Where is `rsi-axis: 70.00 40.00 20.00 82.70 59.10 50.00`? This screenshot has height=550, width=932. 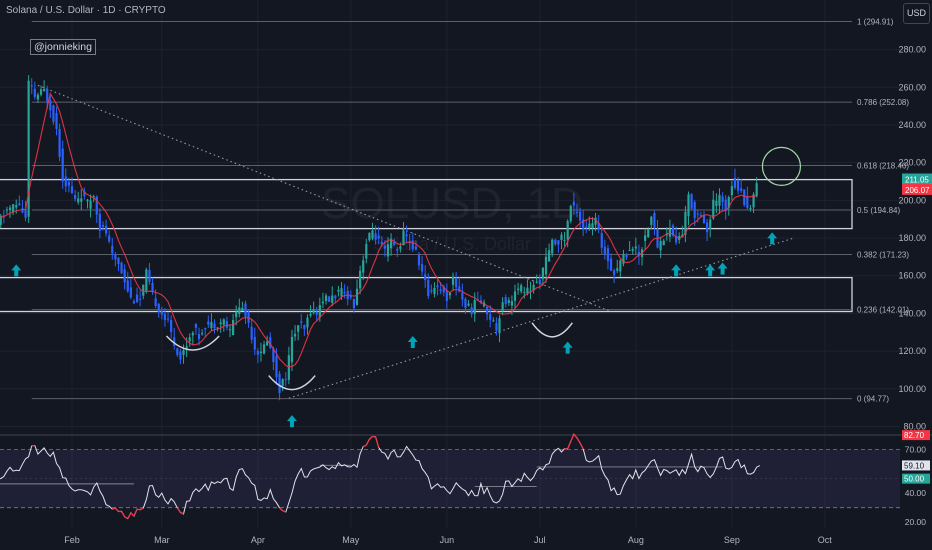
rsi-axis: 70.00 40.00 20.00 82.70 59.10 50.00 is located at coordinates (916, 478).